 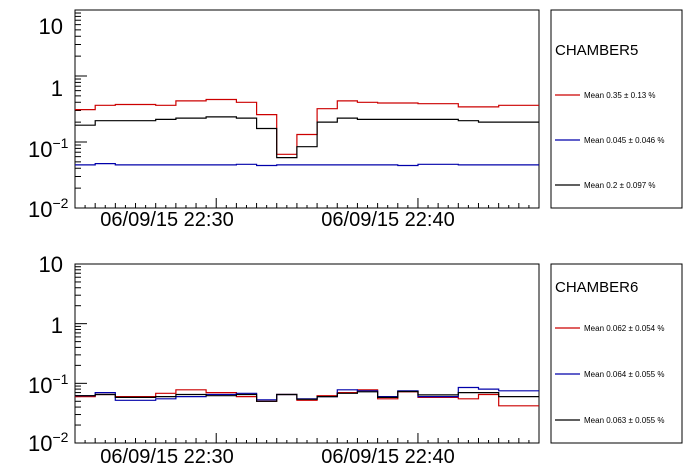 I want to click on xtick-label-2230-p2: 06/09/15 22:30, so click(x=166, y=457).